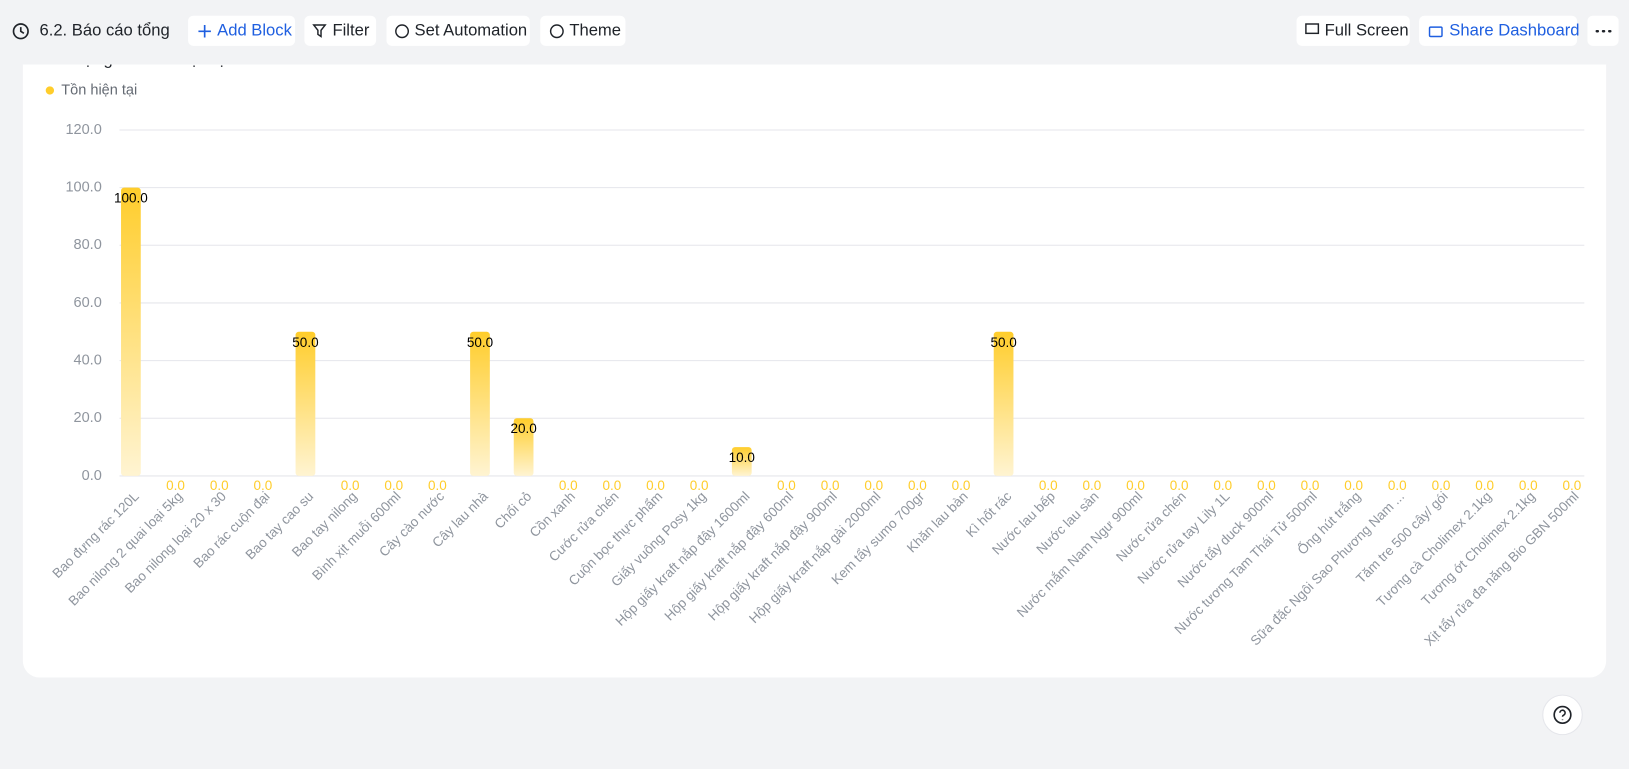 The width and height of the screenshot is (1629, 769). I want to click on y-tick-label: 80.0, so click(88, 245).